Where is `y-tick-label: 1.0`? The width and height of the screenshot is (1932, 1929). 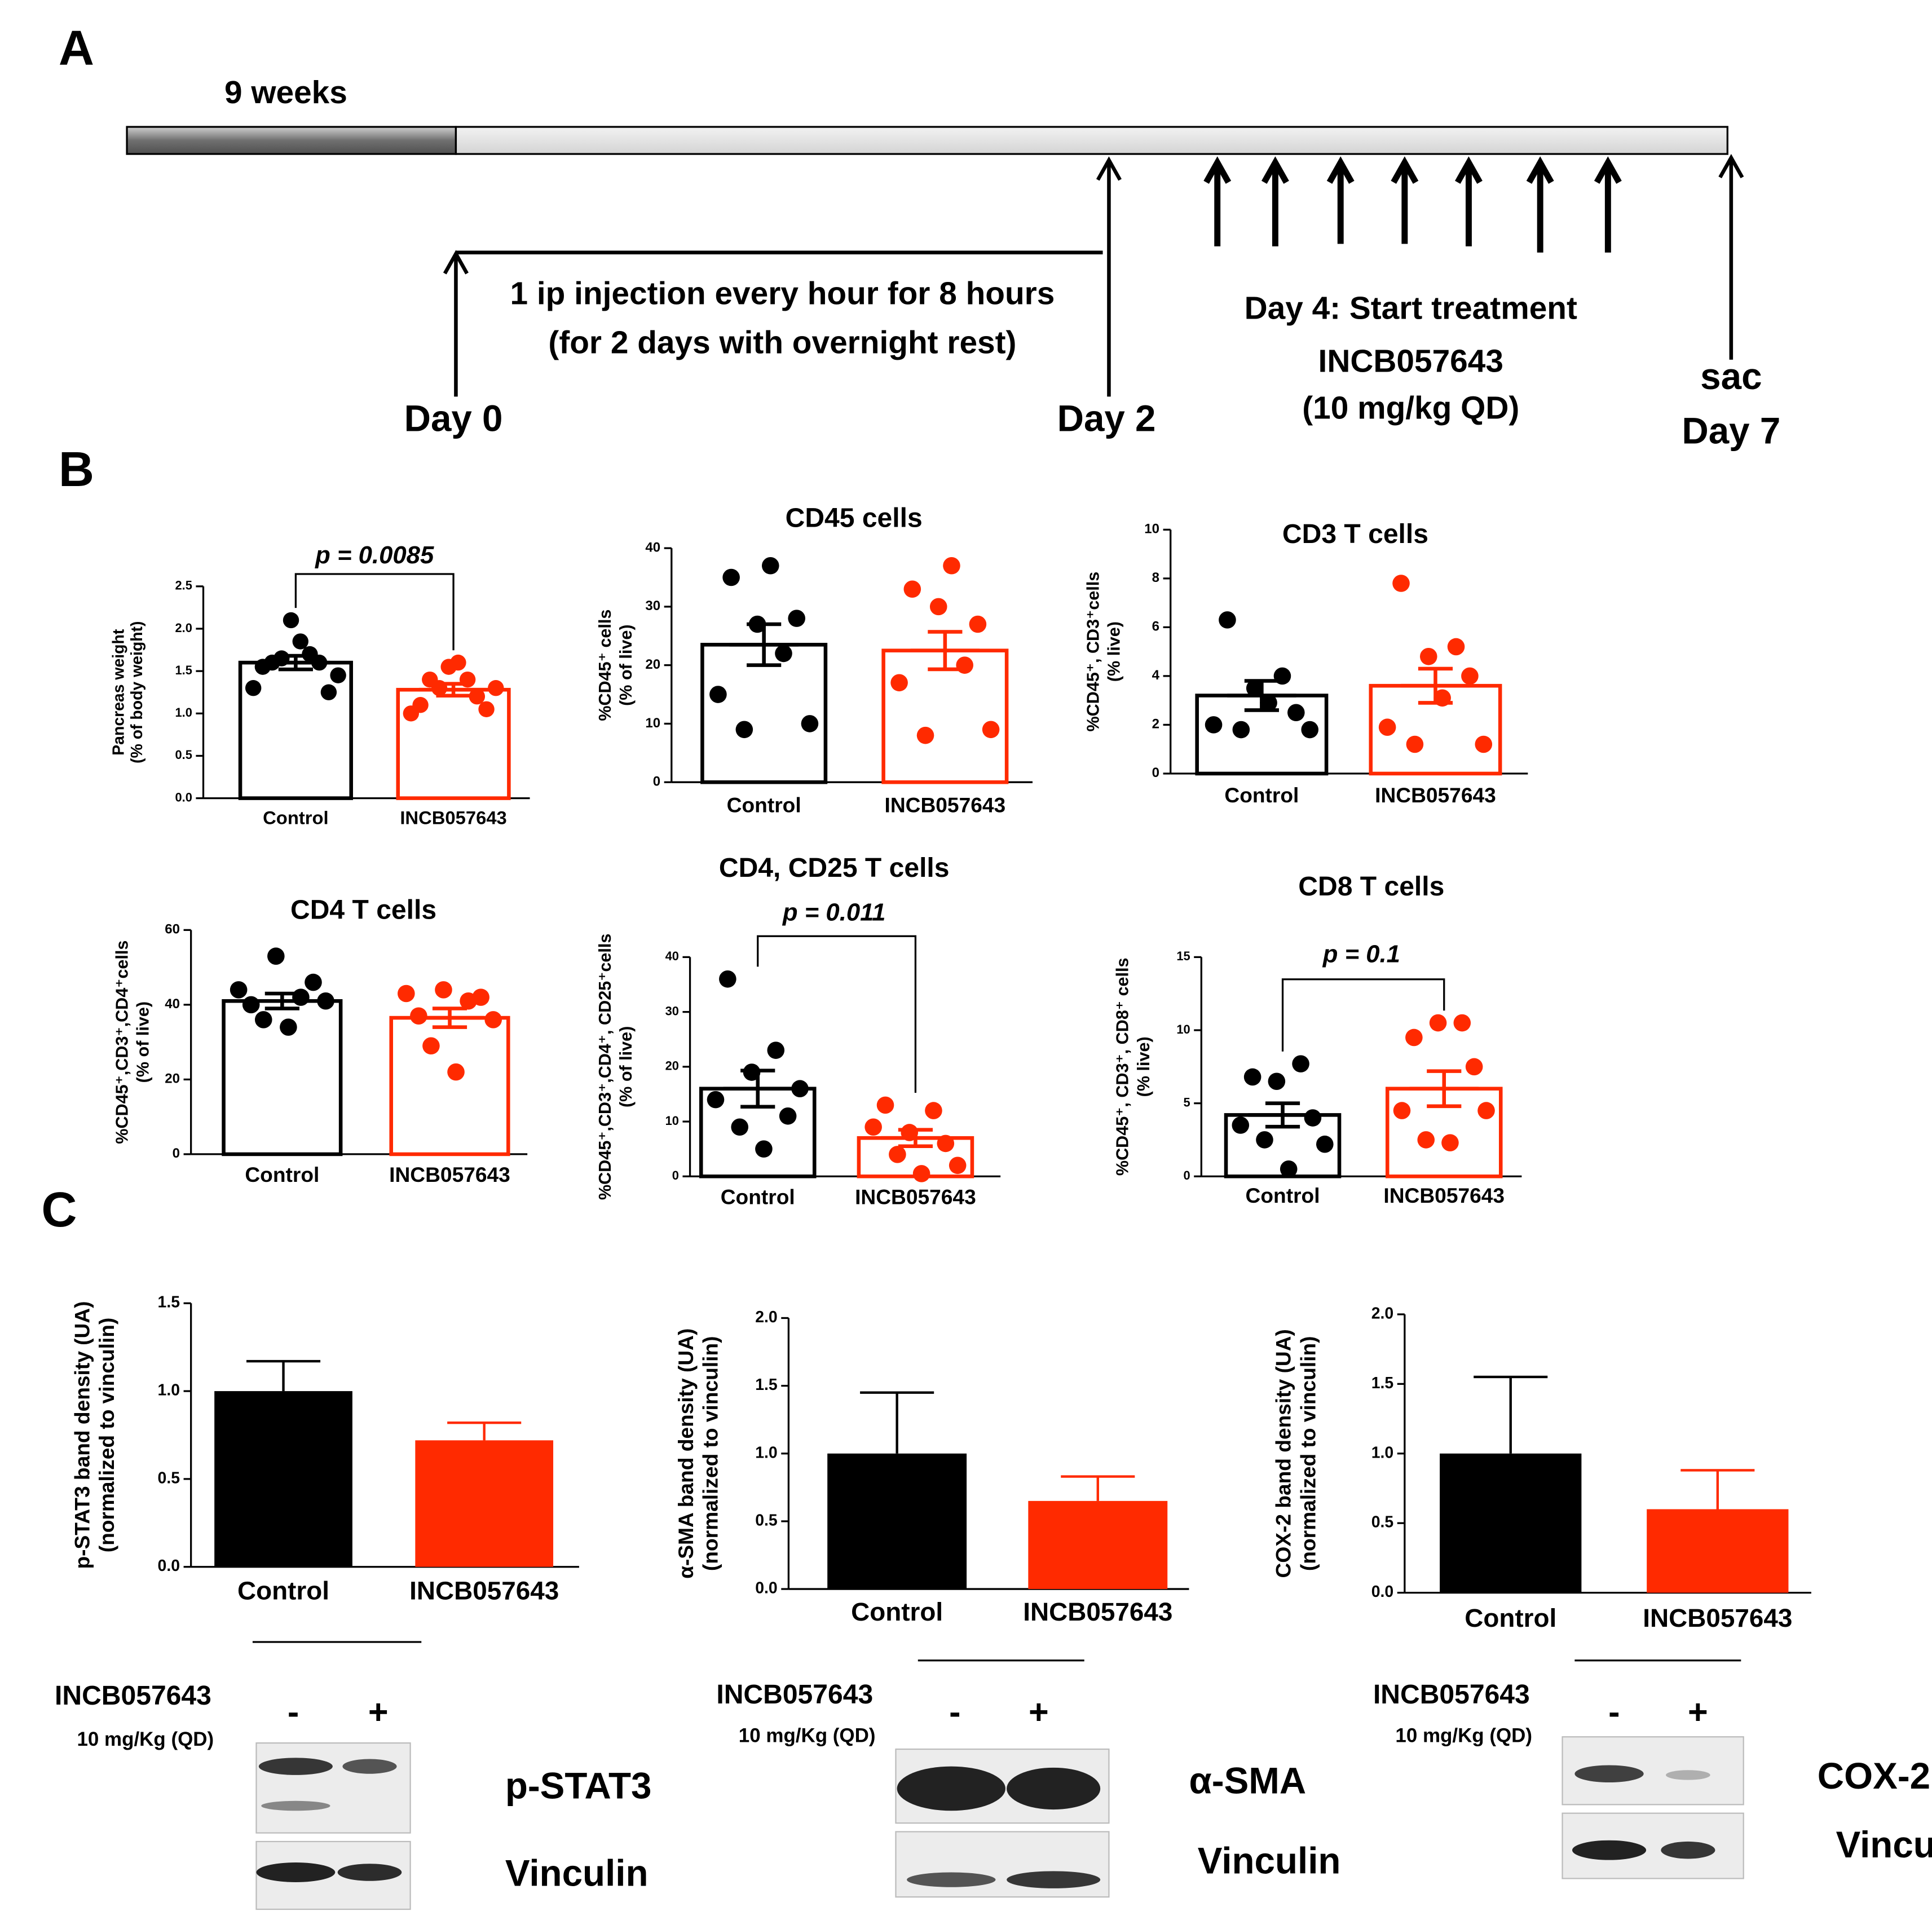 y-tick-label: 1.0 is located at coordinates (169, 1390).